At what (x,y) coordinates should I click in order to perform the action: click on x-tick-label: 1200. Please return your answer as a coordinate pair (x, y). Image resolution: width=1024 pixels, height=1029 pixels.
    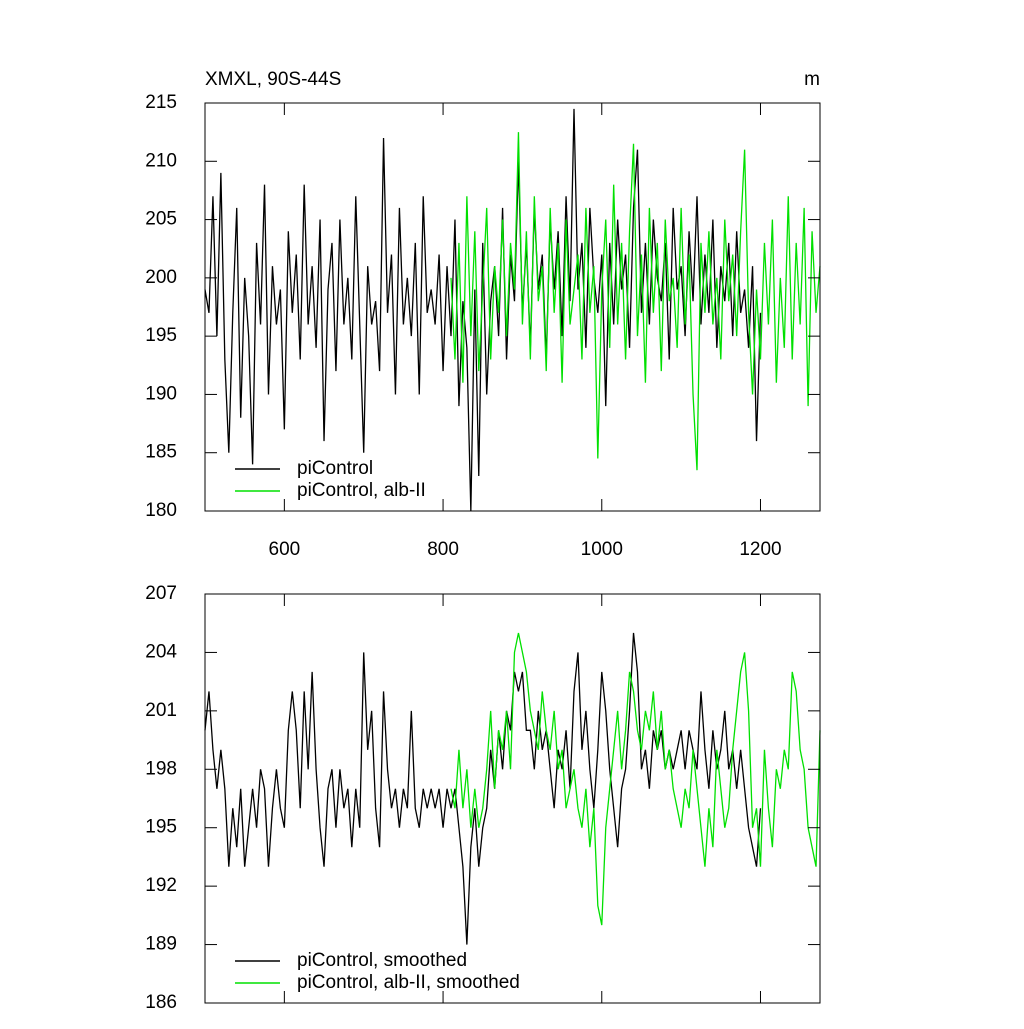
    Looking at the image, I should click on (760, 549).